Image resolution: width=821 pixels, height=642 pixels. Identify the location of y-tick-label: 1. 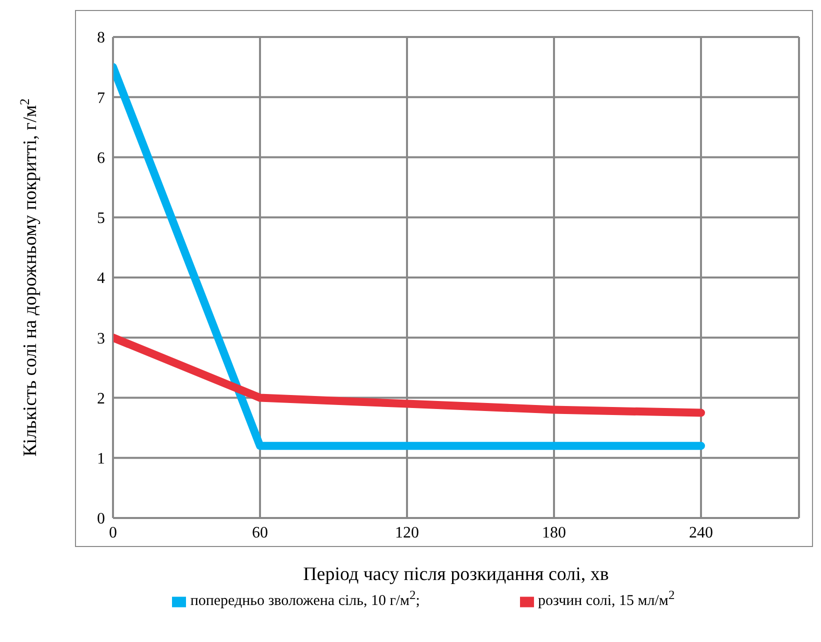
(101, 459).